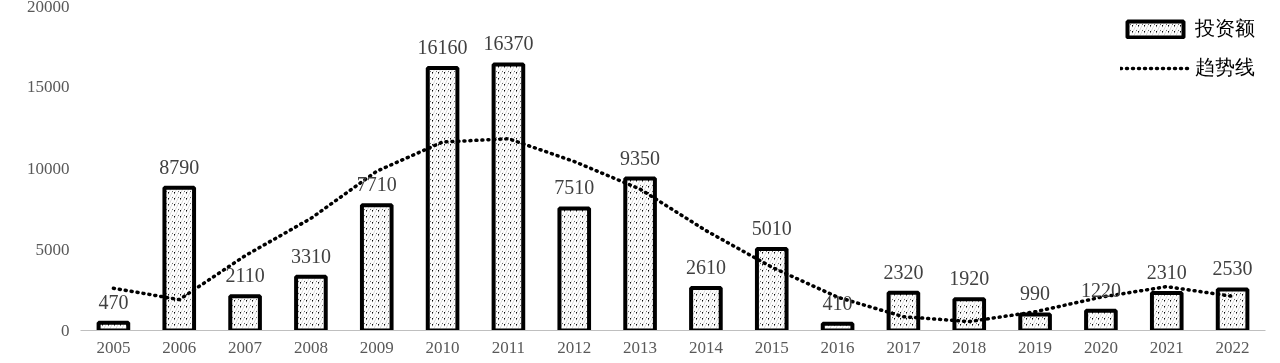  What do you see at coordinates (113, 347) in the screenshot?
I see `x-tick-label: 2005` at bounding box center [113, 347].